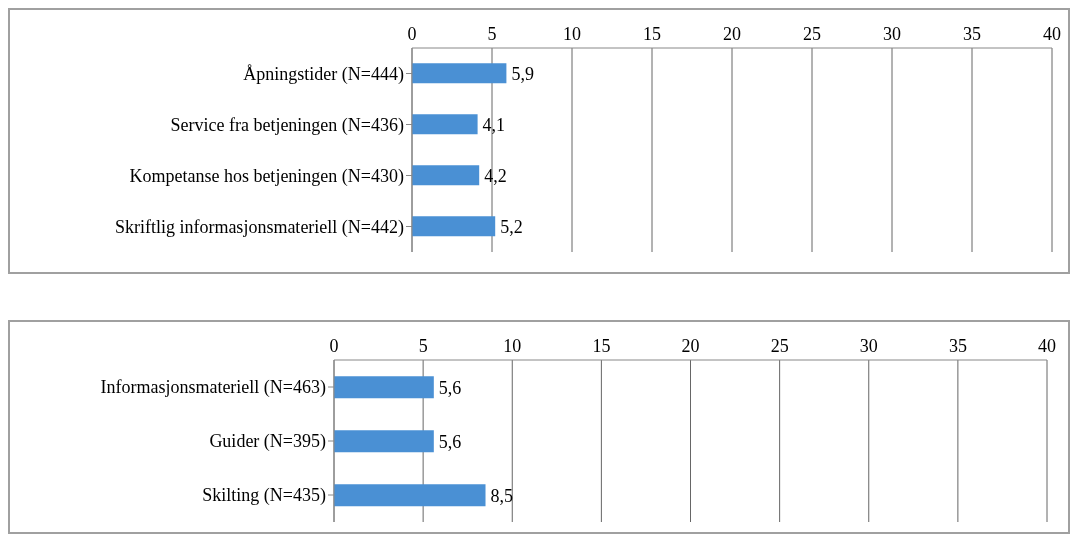  Describe the element at coordinates (511, 226) in the screenshot. I see `data-label: 5,2` at that location.